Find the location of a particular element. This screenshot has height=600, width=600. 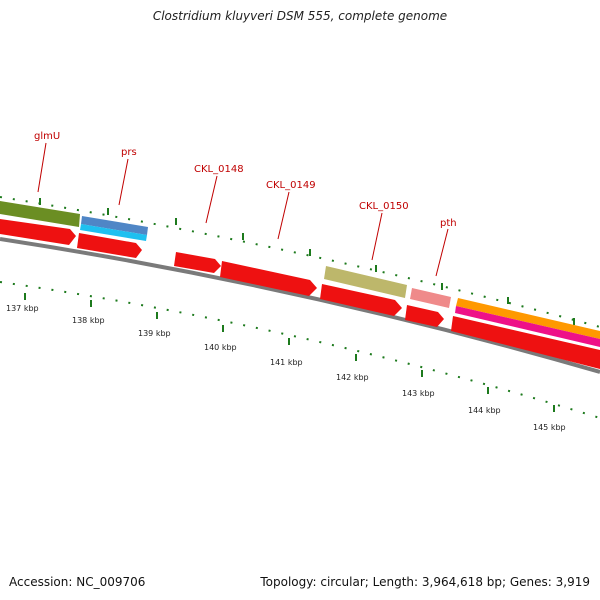

kbp-label: 142 kbp is located at coordinates (352, 377).